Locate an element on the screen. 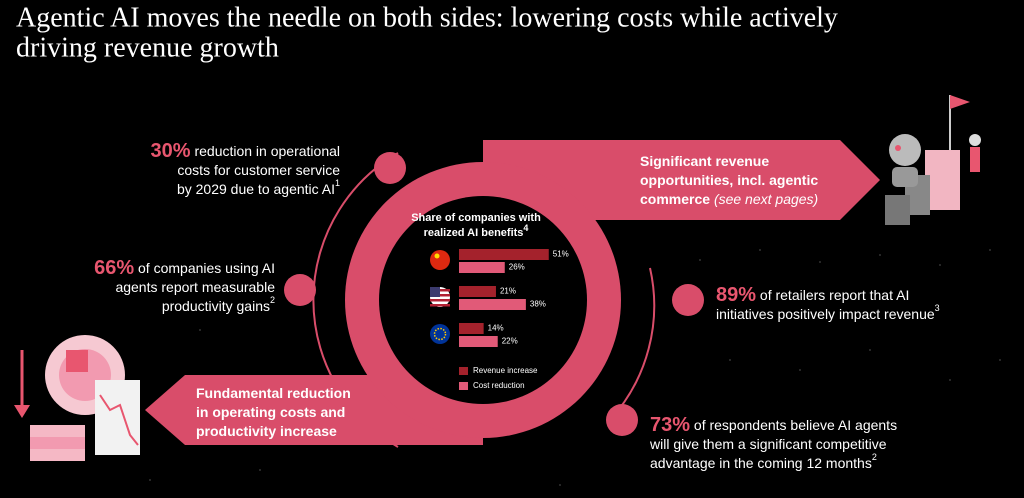 Image resolution: width=1024 pixels, height=498 pixels. stat-line: initiatives positively impact revenue3 is located at coordinates (828, 312).